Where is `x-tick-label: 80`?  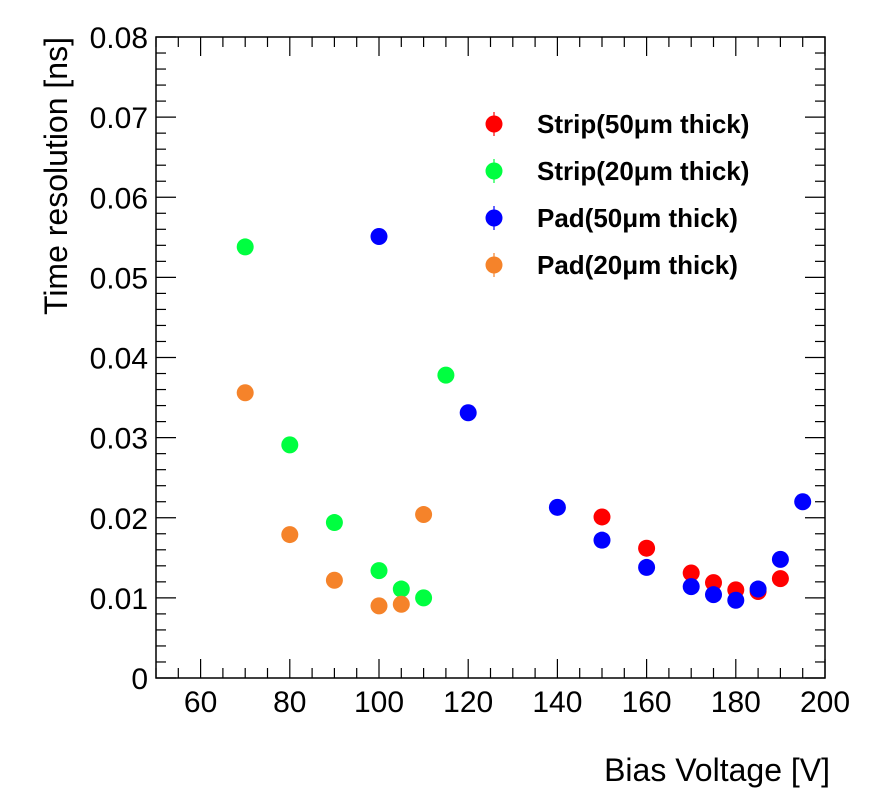 x-tick-label: 80 is located at coordinates (289, 702).